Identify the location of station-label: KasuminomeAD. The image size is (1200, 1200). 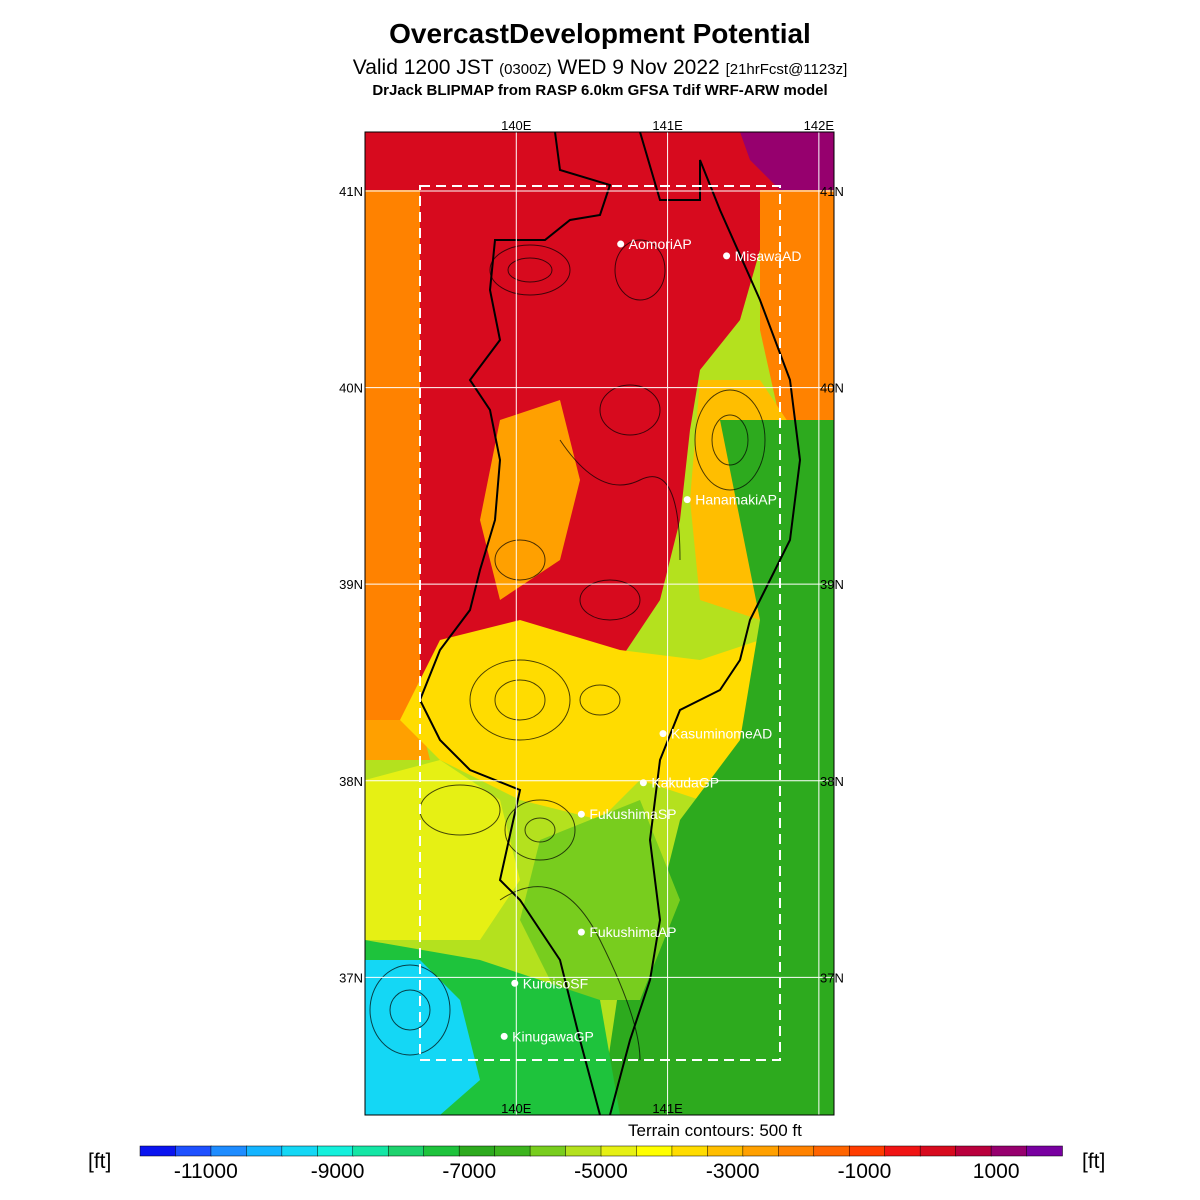
(721, 734).